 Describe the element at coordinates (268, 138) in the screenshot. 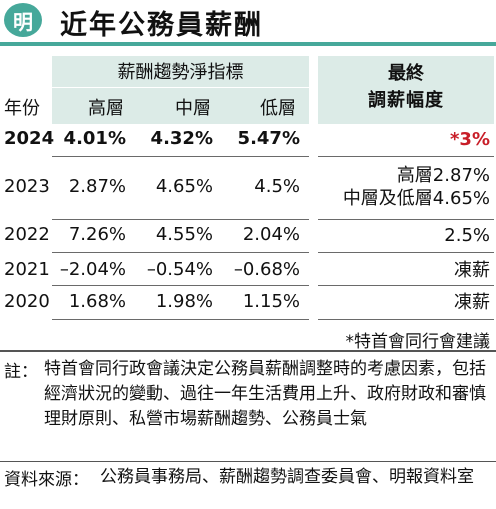

I see `cell-low: 5.47%` at that location.